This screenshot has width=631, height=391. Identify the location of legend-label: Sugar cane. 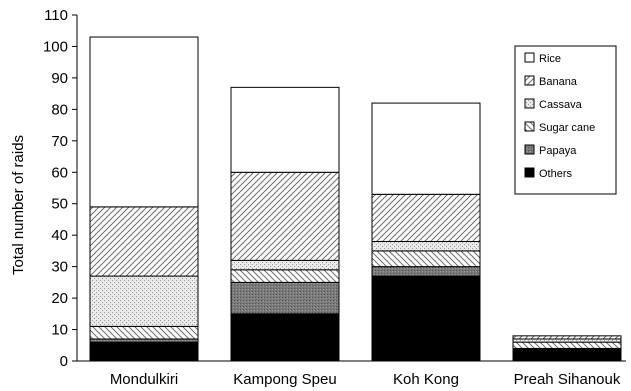
(567, 128).